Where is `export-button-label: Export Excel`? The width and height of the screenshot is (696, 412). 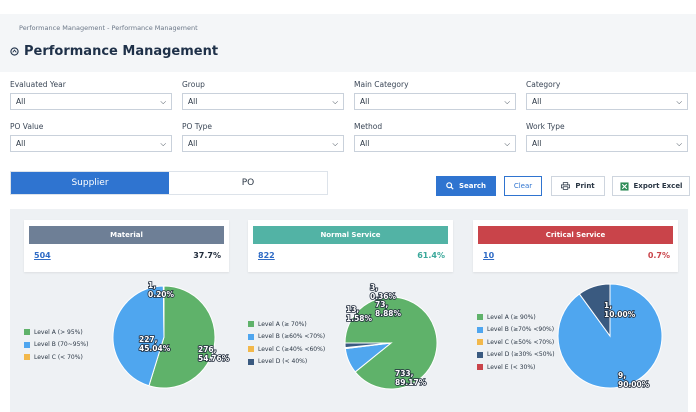 export-button-label: Export Excel is located at coordinates (658, 186).